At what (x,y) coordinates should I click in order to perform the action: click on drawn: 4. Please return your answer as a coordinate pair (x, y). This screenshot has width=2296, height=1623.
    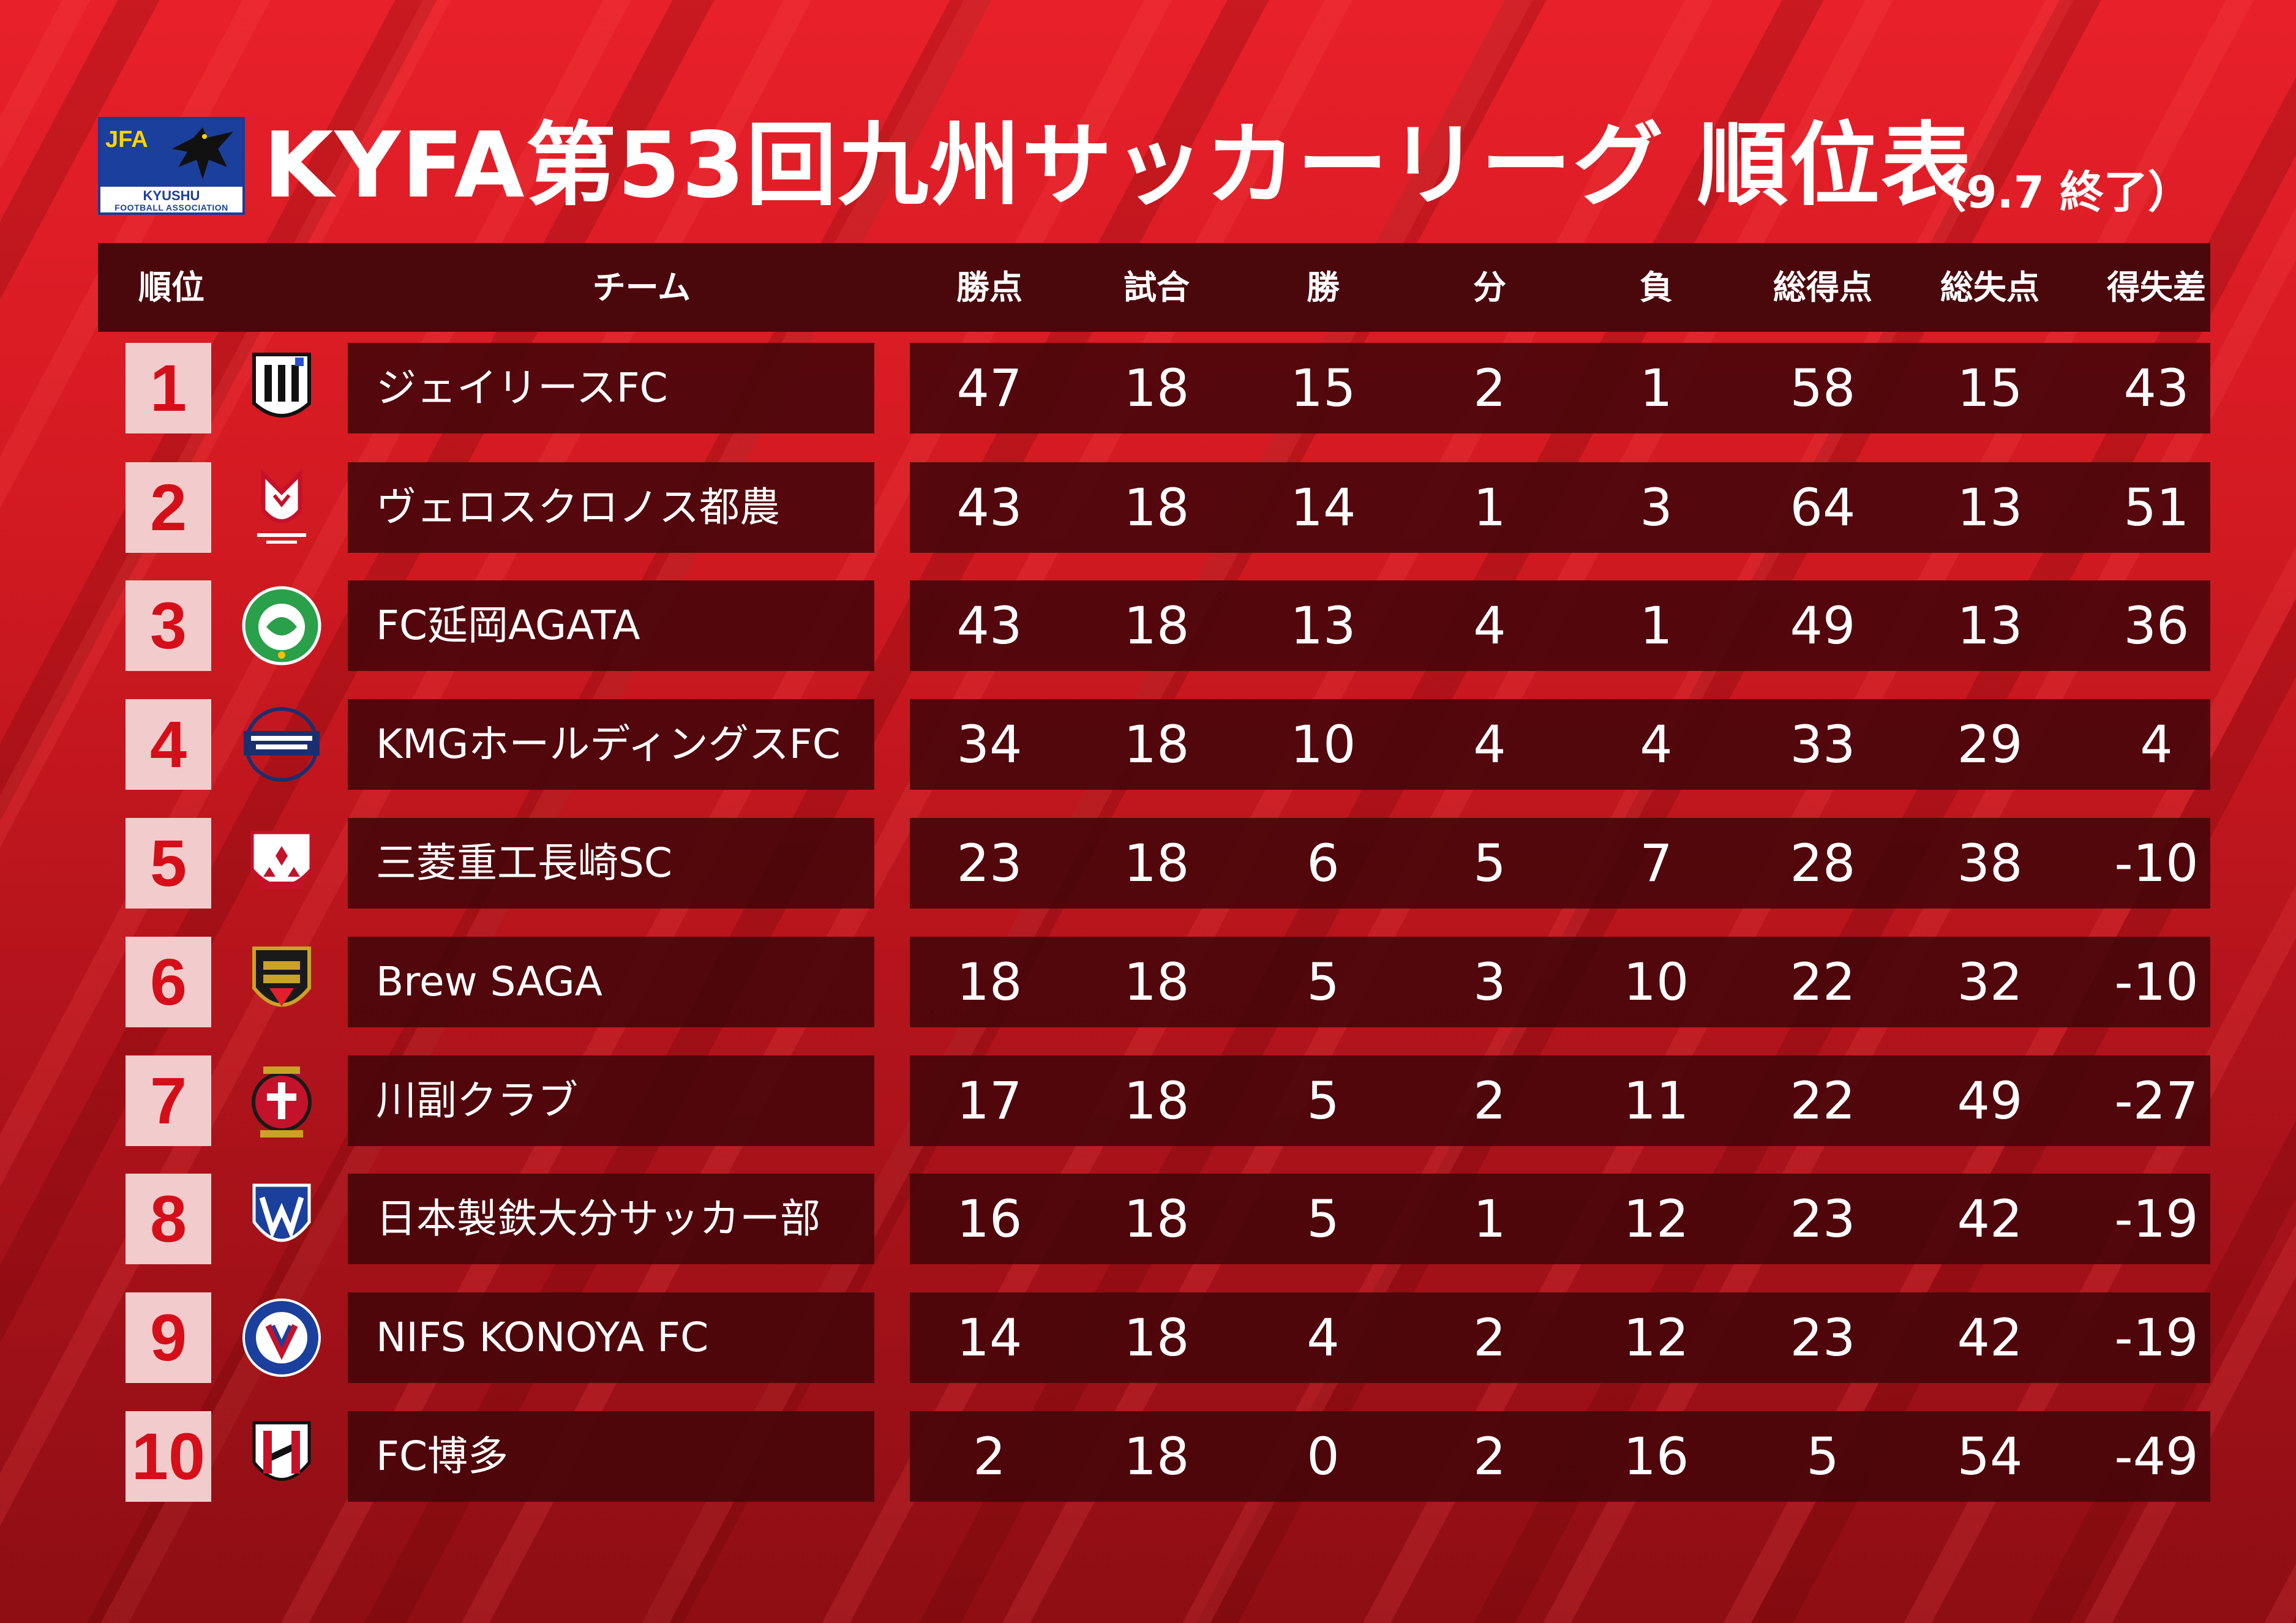
    Looking at the image, I should click on (1489, 626).